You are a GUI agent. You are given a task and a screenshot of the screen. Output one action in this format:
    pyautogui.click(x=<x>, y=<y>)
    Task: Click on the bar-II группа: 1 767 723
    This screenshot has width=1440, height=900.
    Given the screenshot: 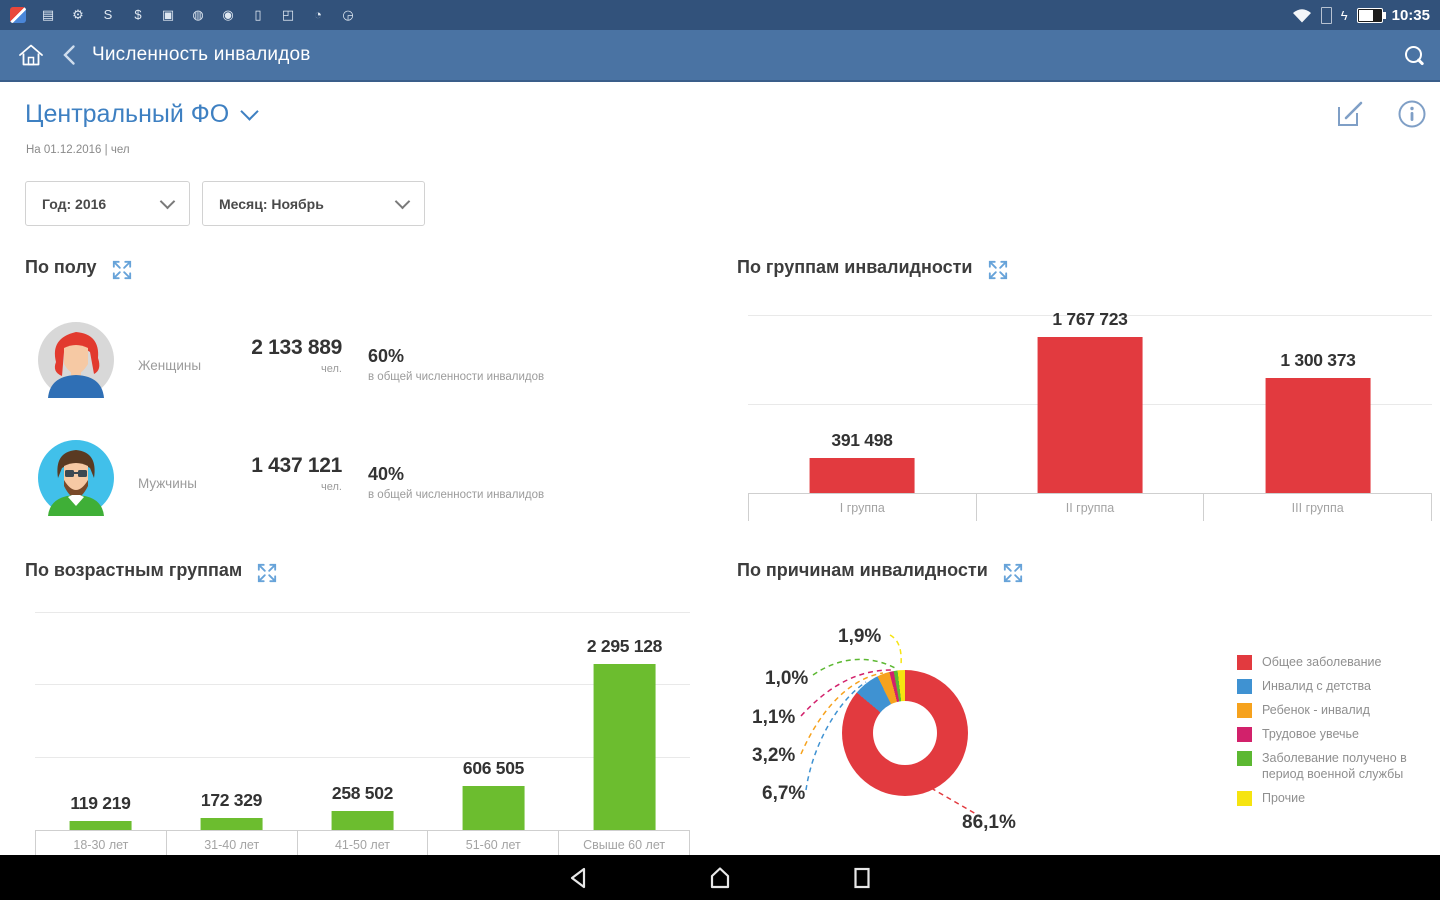 What is the action you would take?
    pyautogui.click(x=1090, y=400)
    